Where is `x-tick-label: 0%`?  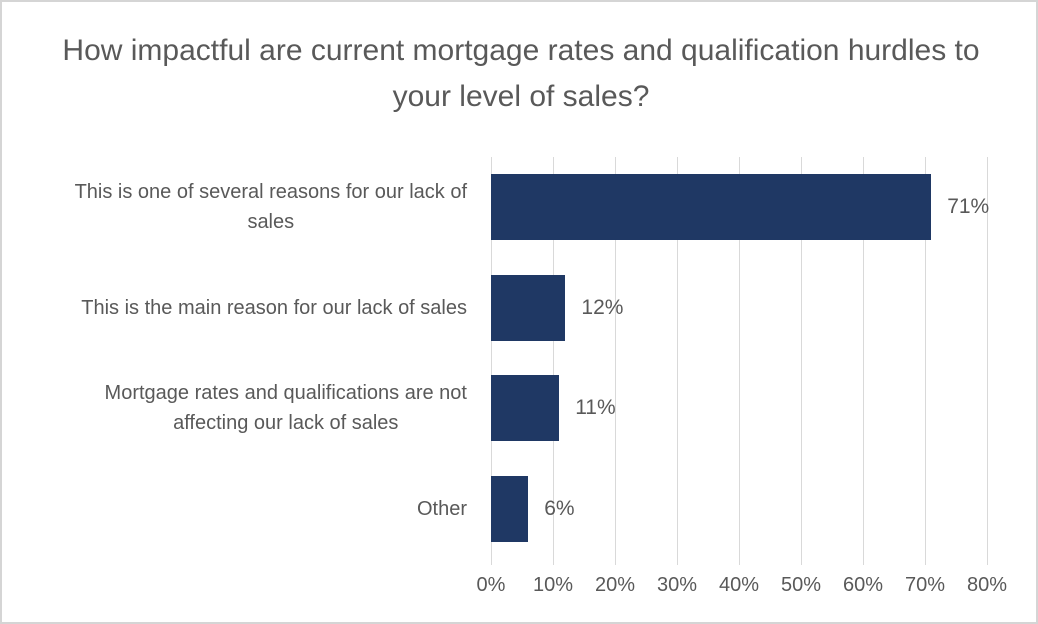 x-tick-label: 0% is located at coordinates (491, 585).